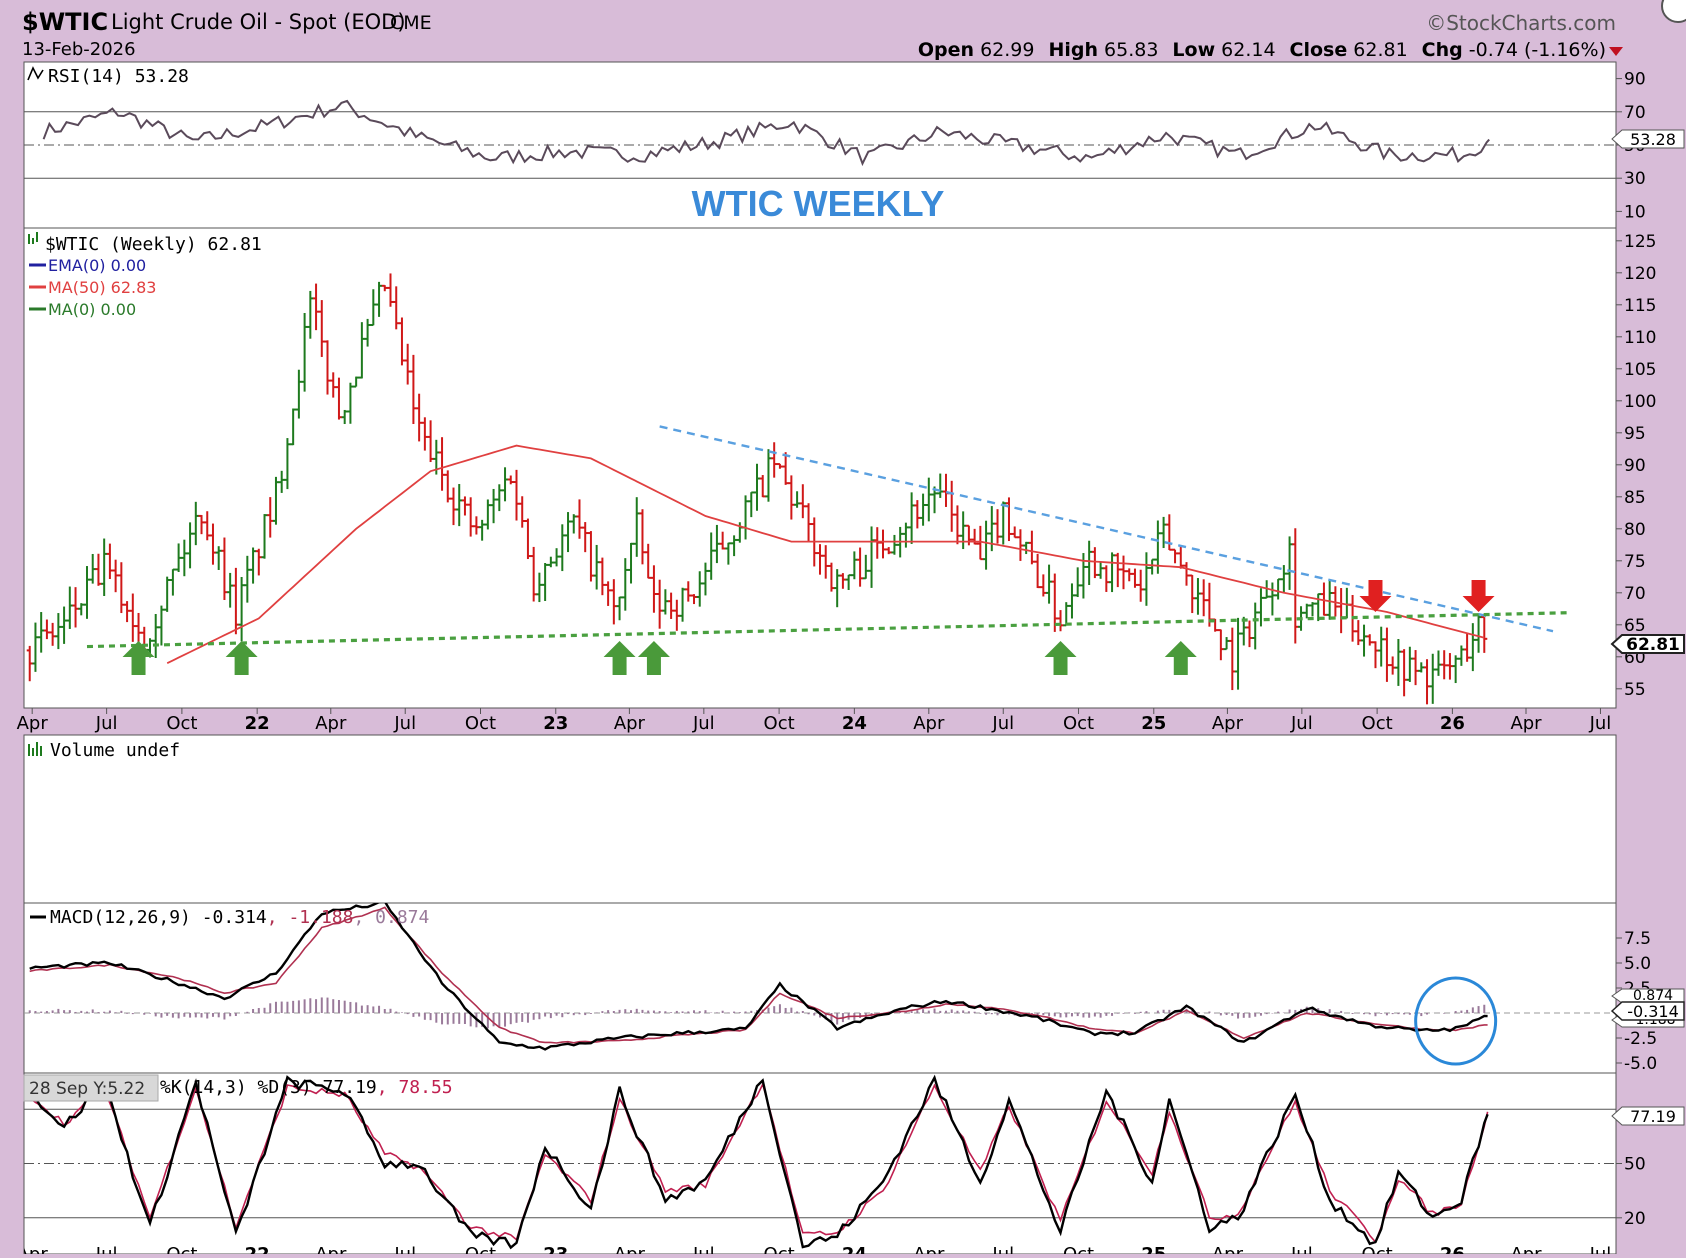  Describe the element at coordinates (1319, 50) in the screenshot. I see `close-label: Close` at that location.